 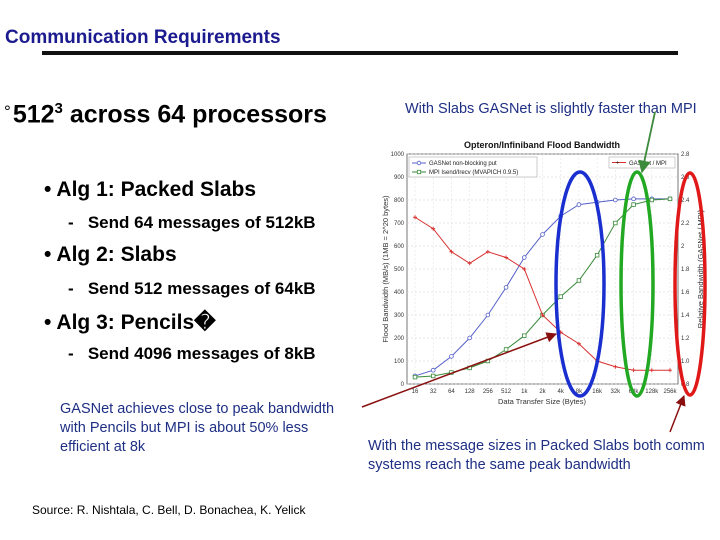 I want to click on sub-text: Send 4096 messages of 8kB, so click(x=201, y=353).